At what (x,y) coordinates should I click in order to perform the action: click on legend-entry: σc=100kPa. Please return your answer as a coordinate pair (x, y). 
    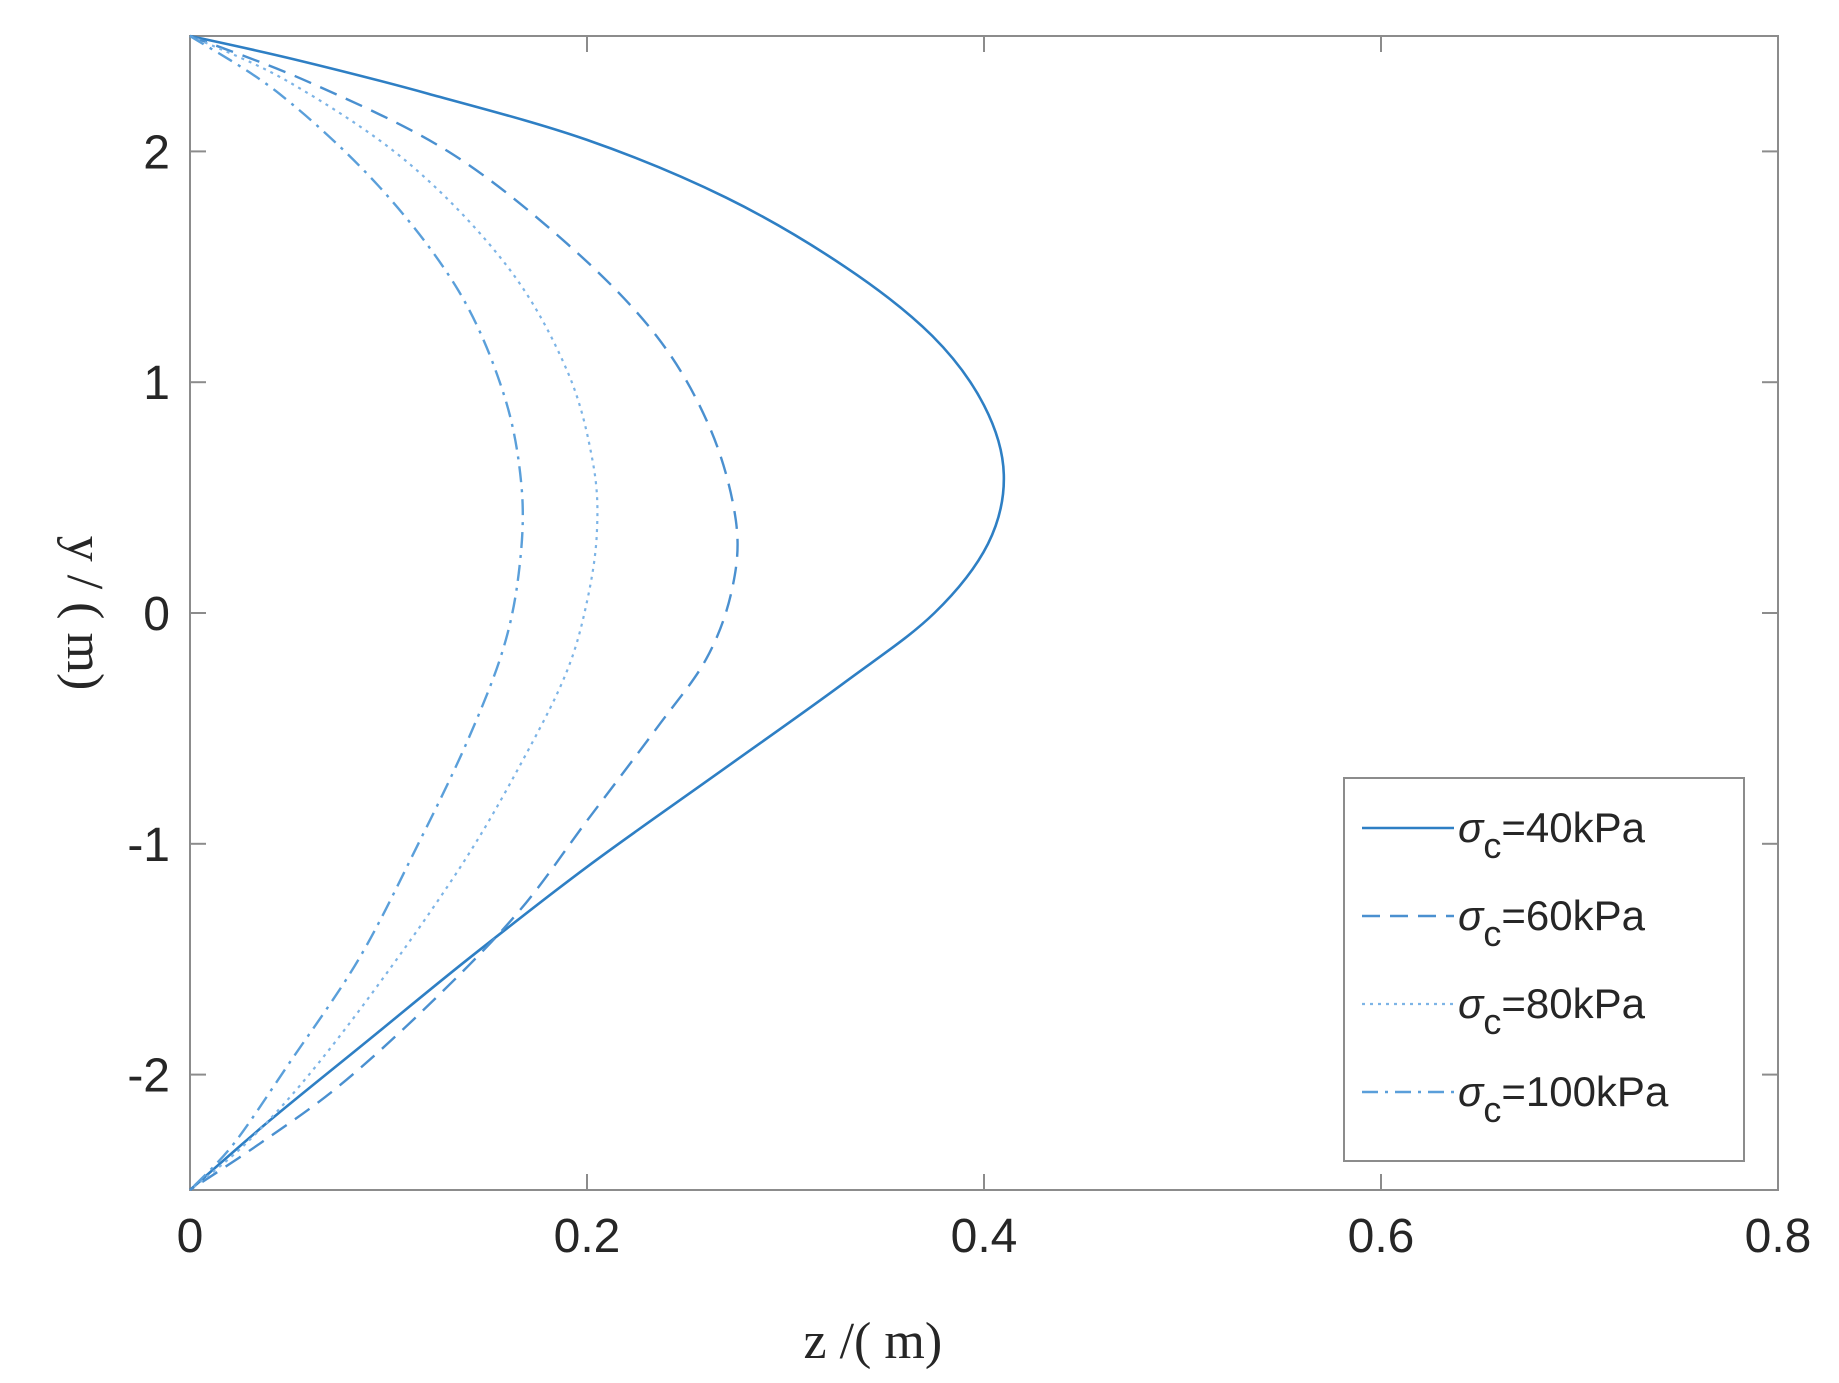
    Looking at the image, I should click on (1515, 1099).